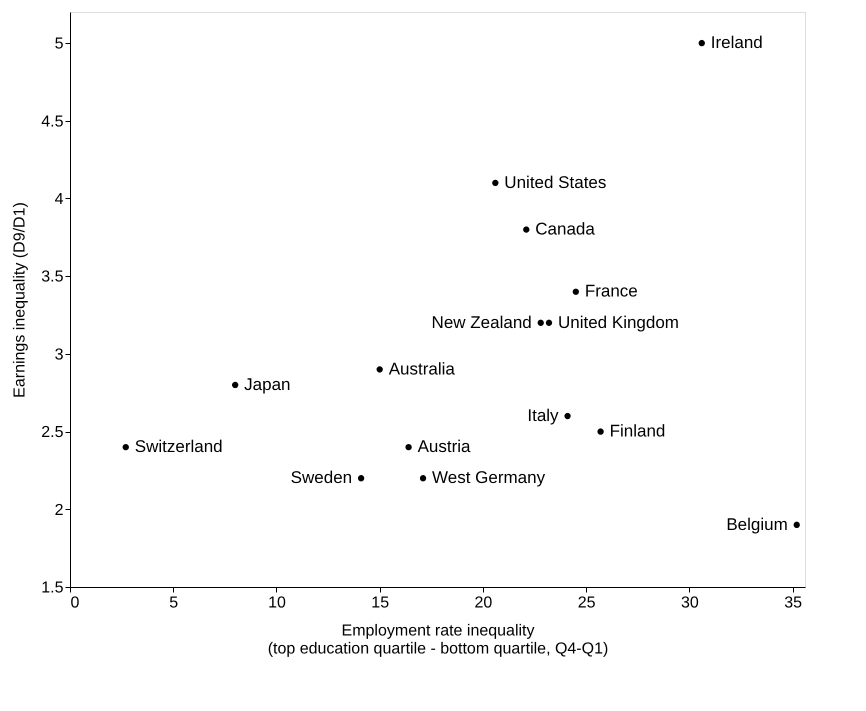 Image resolution: width=866 pixels, height=711 pixels. I want to click on annotation: Italy, so click(543, 416).